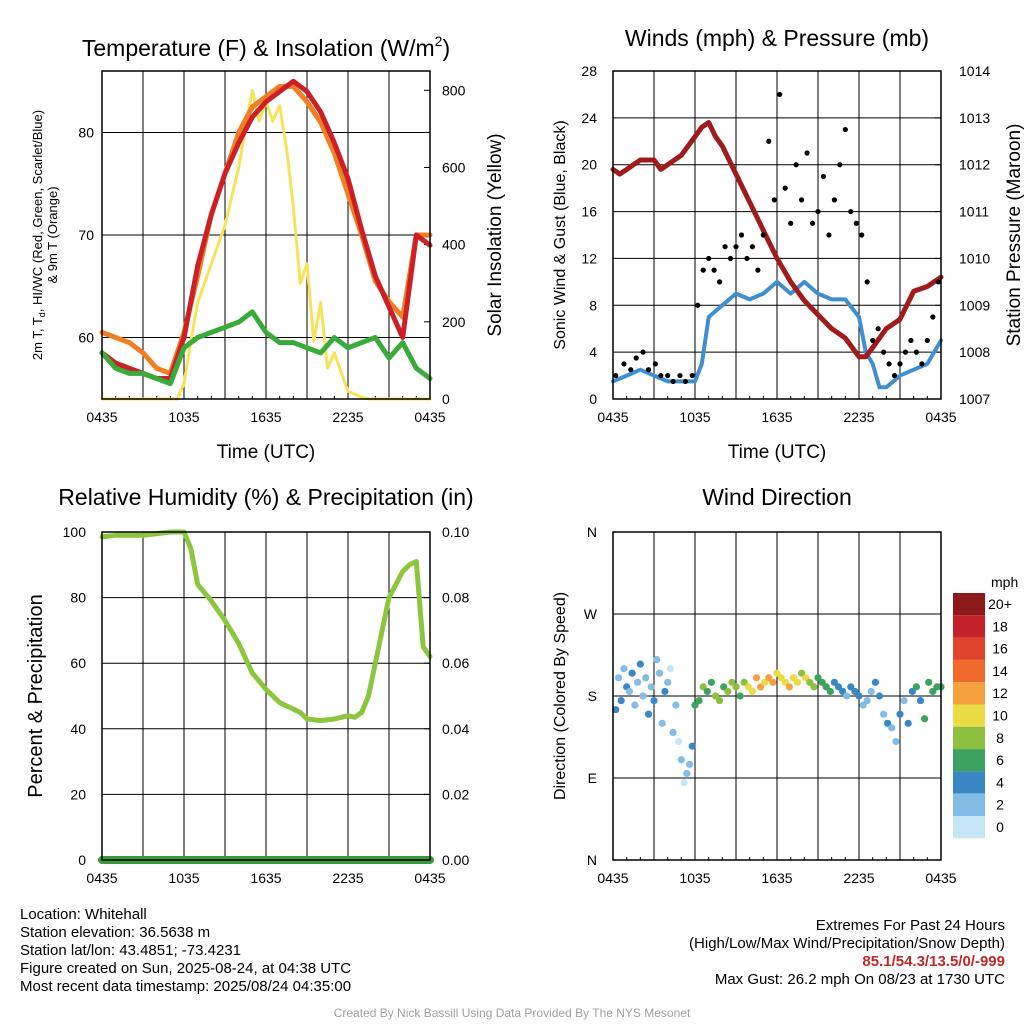 The height and width of the screenshot is (1024, 1024). Describe the element at coordinates (258, 48) in the screenshot. I see `chart-title-main: Temperature (F) & Insolation (W/m` at that location.